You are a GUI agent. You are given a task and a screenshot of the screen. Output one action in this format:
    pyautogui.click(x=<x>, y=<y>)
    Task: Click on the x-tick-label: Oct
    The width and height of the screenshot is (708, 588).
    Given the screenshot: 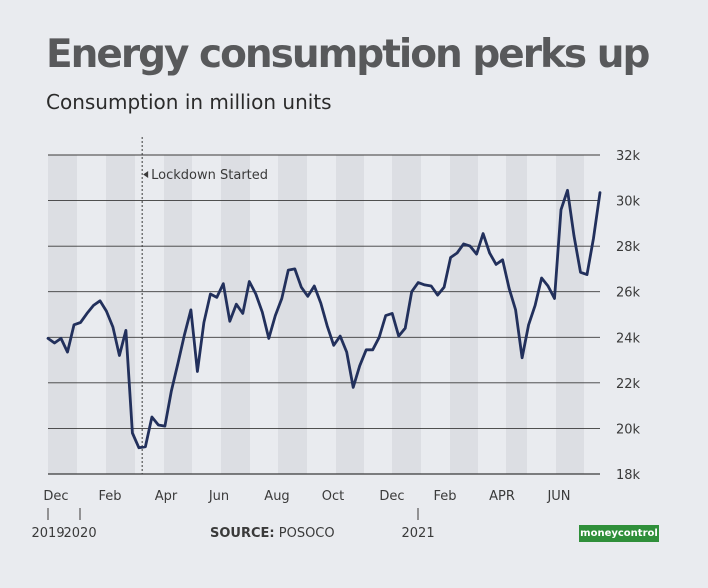 What is the action you would take?
    pyautogui.click(x=333, y=496)
    